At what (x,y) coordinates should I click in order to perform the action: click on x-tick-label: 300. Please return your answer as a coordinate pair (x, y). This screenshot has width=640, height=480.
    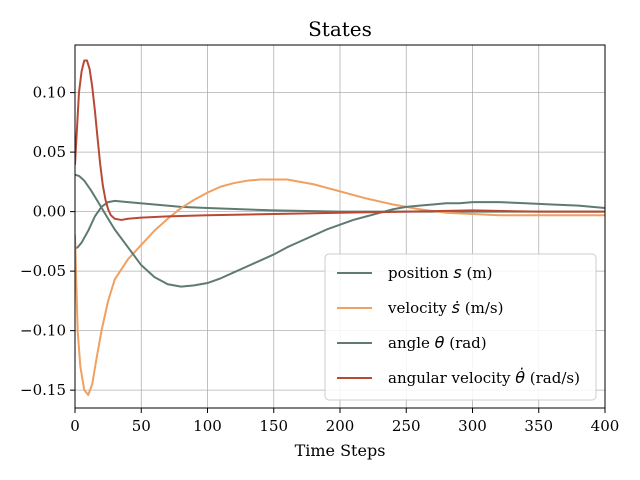
    Looking at the image, I should click on (472, 426).